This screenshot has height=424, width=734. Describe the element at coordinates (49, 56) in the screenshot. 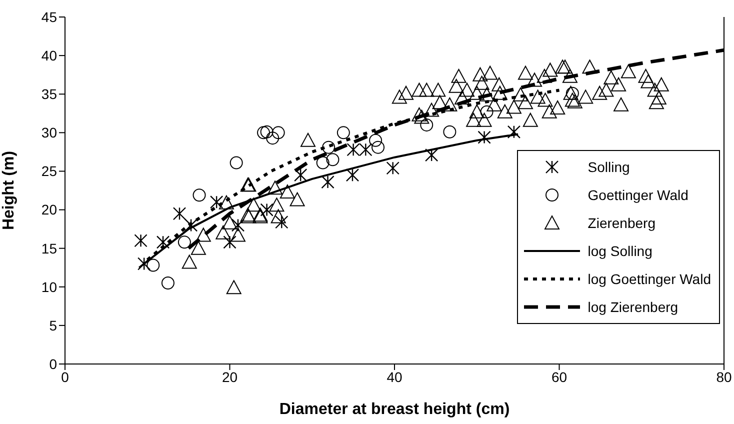

I see `y-tick-label: 40` at that location.